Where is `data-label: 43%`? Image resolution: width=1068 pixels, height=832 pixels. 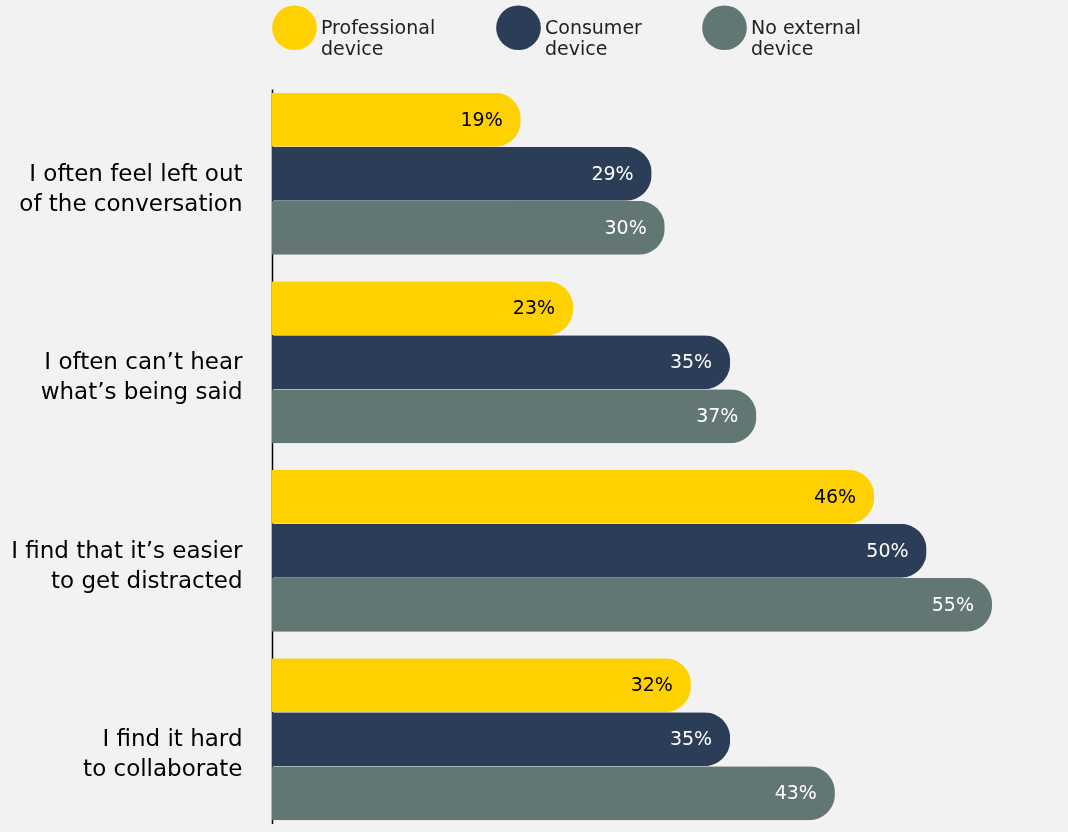 data-label: 43% is located at coordinates (795, 792).